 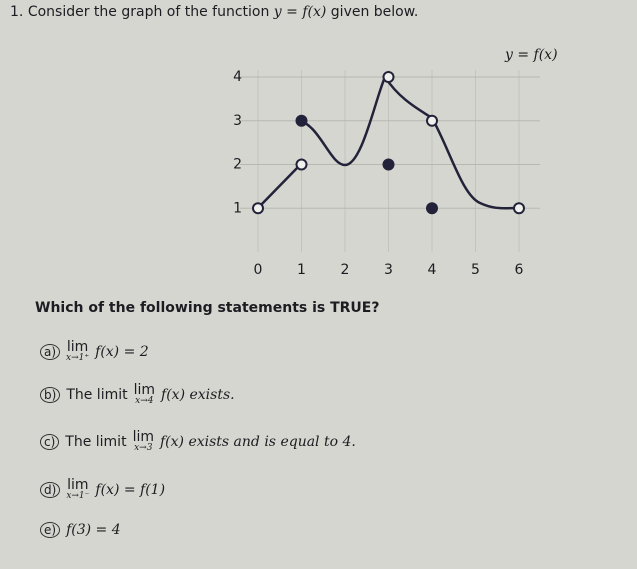 I want to click on option-marker: d), so click(x=50, y=489).